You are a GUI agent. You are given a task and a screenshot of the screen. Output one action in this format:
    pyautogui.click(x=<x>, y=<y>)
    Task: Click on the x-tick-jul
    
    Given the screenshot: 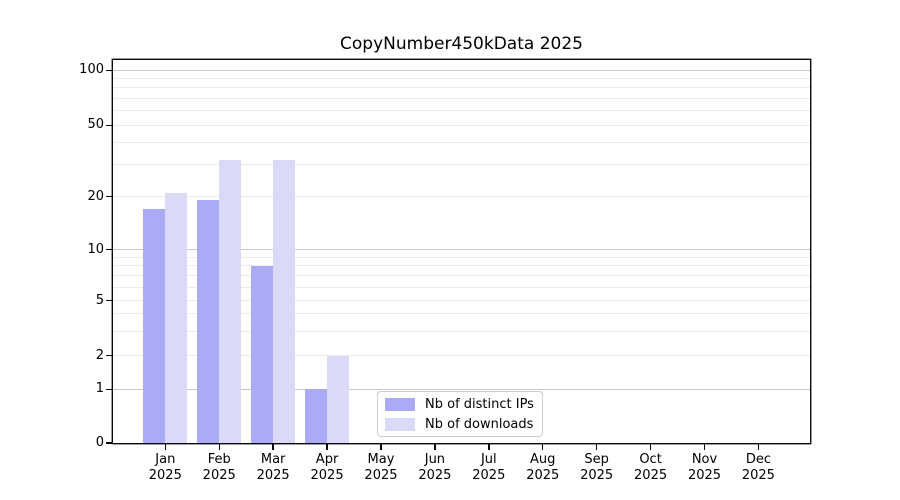 What is the action you would take?
    pyautogui.click(x=489, y=446)
    